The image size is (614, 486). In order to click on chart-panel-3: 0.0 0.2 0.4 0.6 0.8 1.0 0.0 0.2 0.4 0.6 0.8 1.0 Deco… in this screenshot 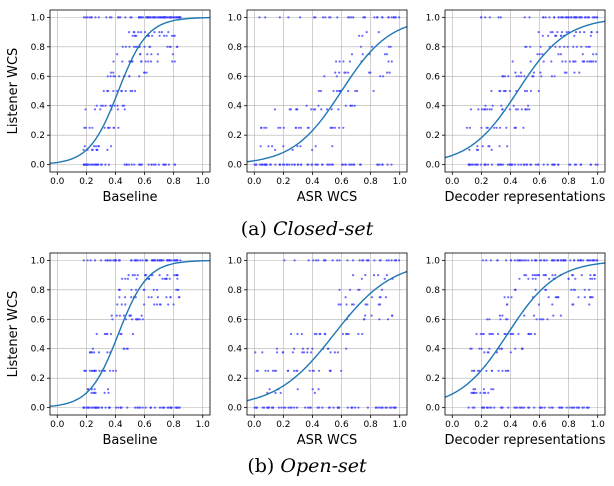, I will do `click(516, 107)`.